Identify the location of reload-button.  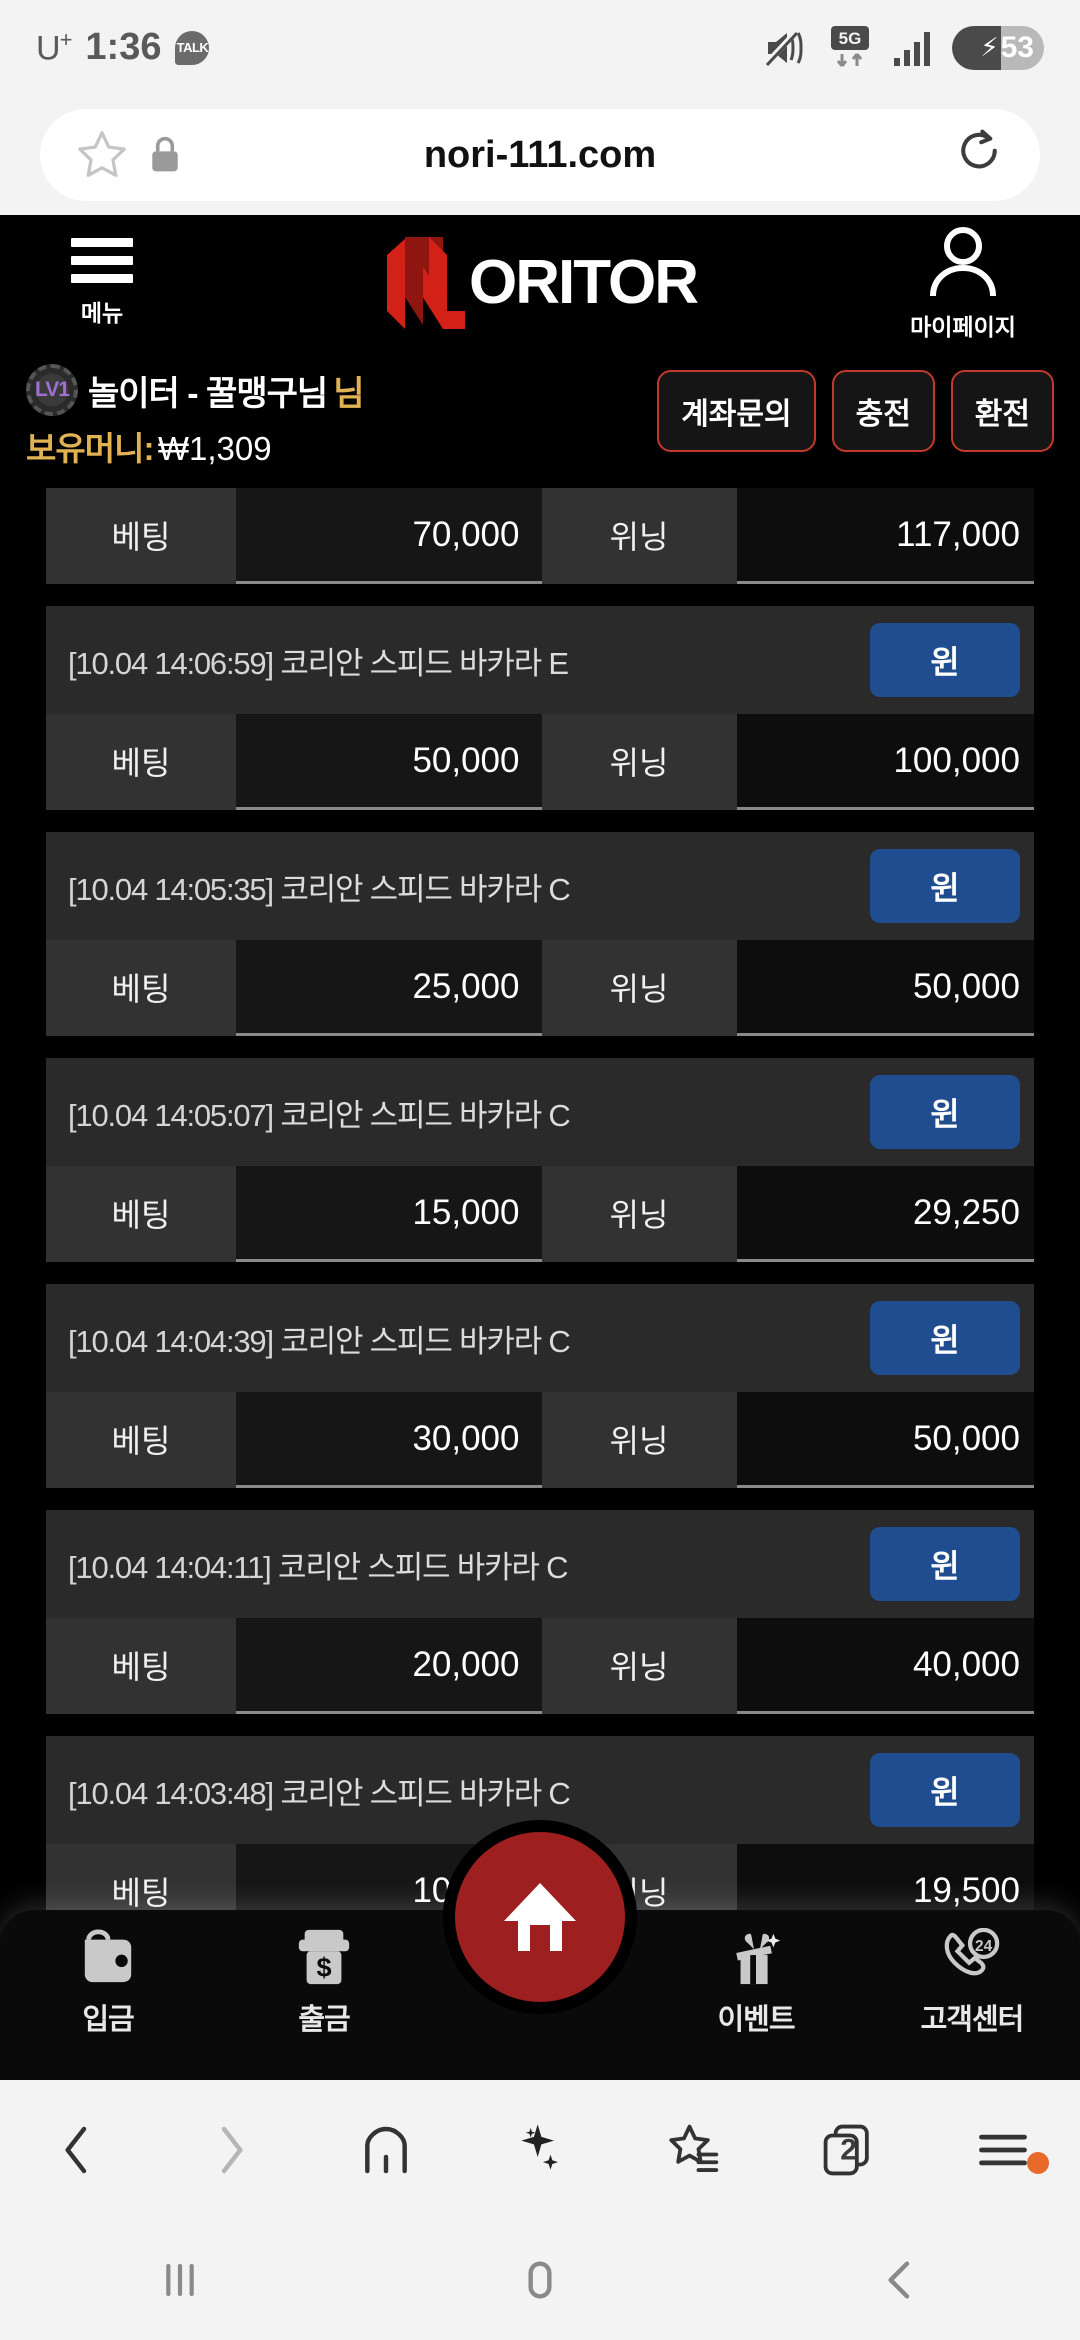
(979, 155).